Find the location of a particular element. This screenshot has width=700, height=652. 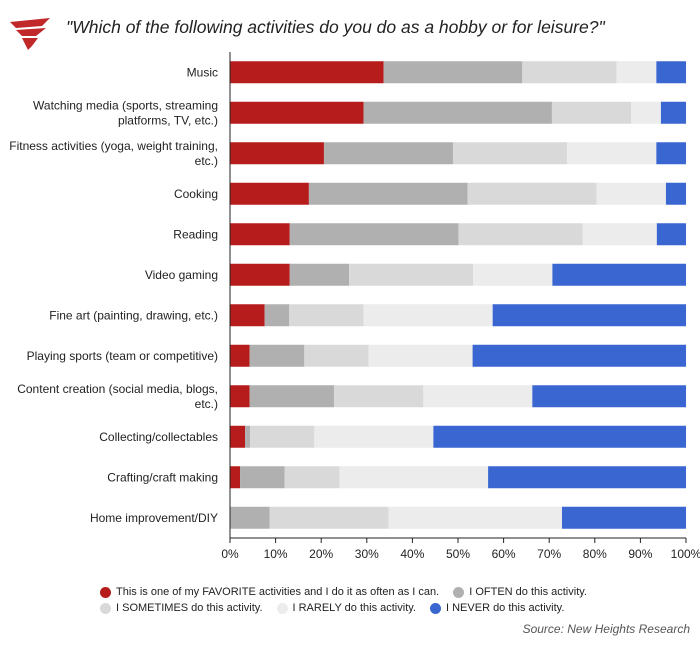

x-tick-label-4: 40% is located at coordinates (412, 554).